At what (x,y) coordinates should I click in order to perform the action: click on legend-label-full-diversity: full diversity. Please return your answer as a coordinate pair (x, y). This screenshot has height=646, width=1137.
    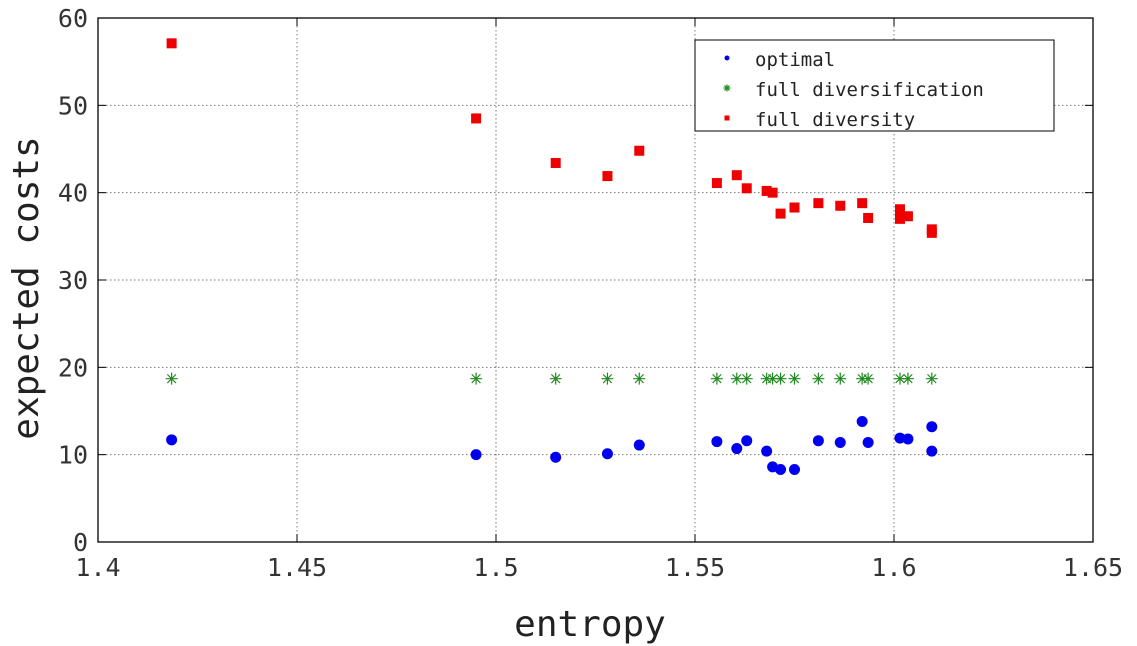
    Looking at the image, I should click on (835, 120).